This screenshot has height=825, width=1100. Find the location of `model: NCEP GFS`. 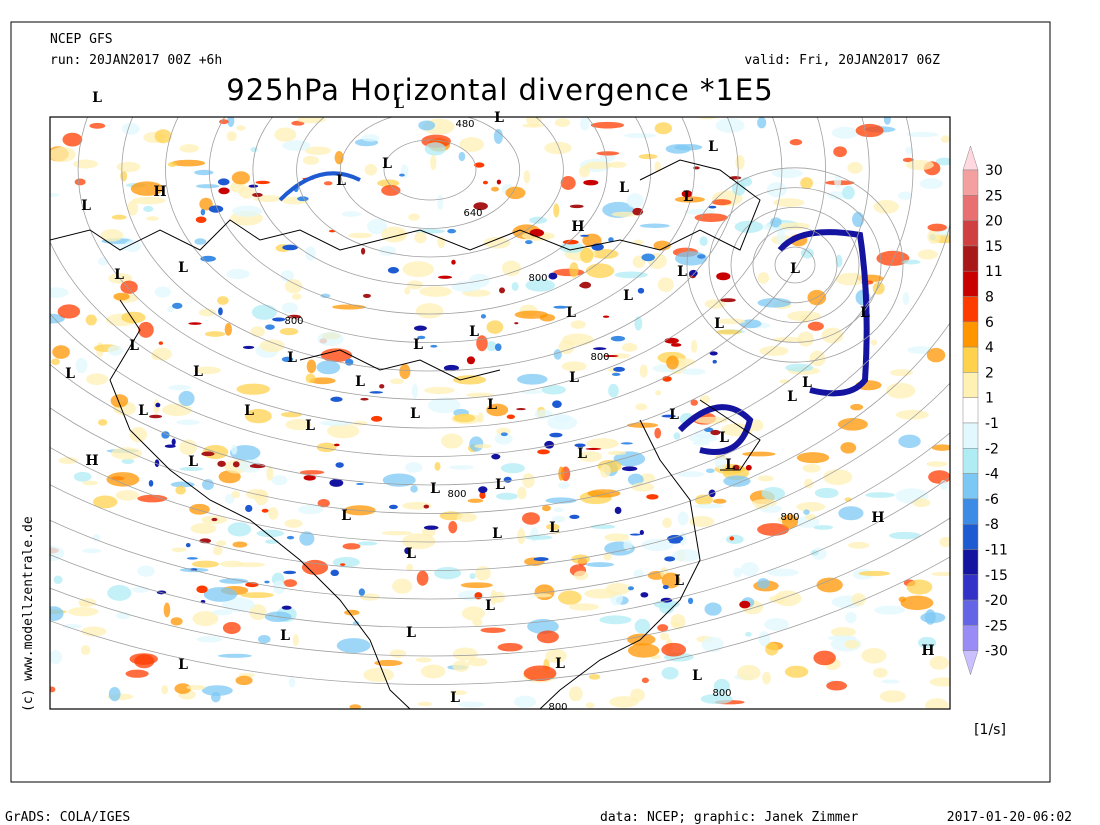

model: NCEP GFS is located at coordinates (81, 39).